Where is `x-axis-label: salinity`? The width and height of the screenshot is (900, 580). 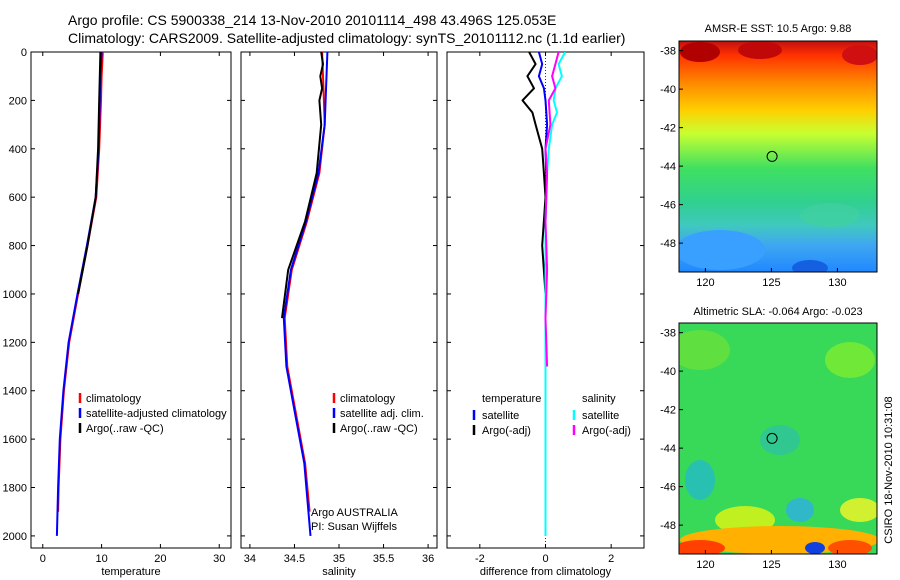 x-axis-label: salinity is located at coordinates (339, 572).